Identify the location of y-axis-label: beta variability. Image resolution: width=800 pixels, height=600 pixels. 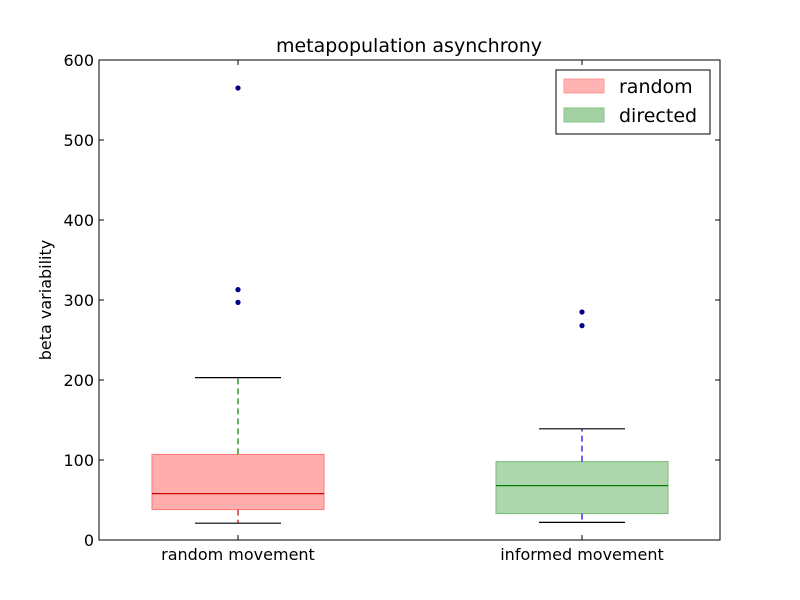
(45, 300).